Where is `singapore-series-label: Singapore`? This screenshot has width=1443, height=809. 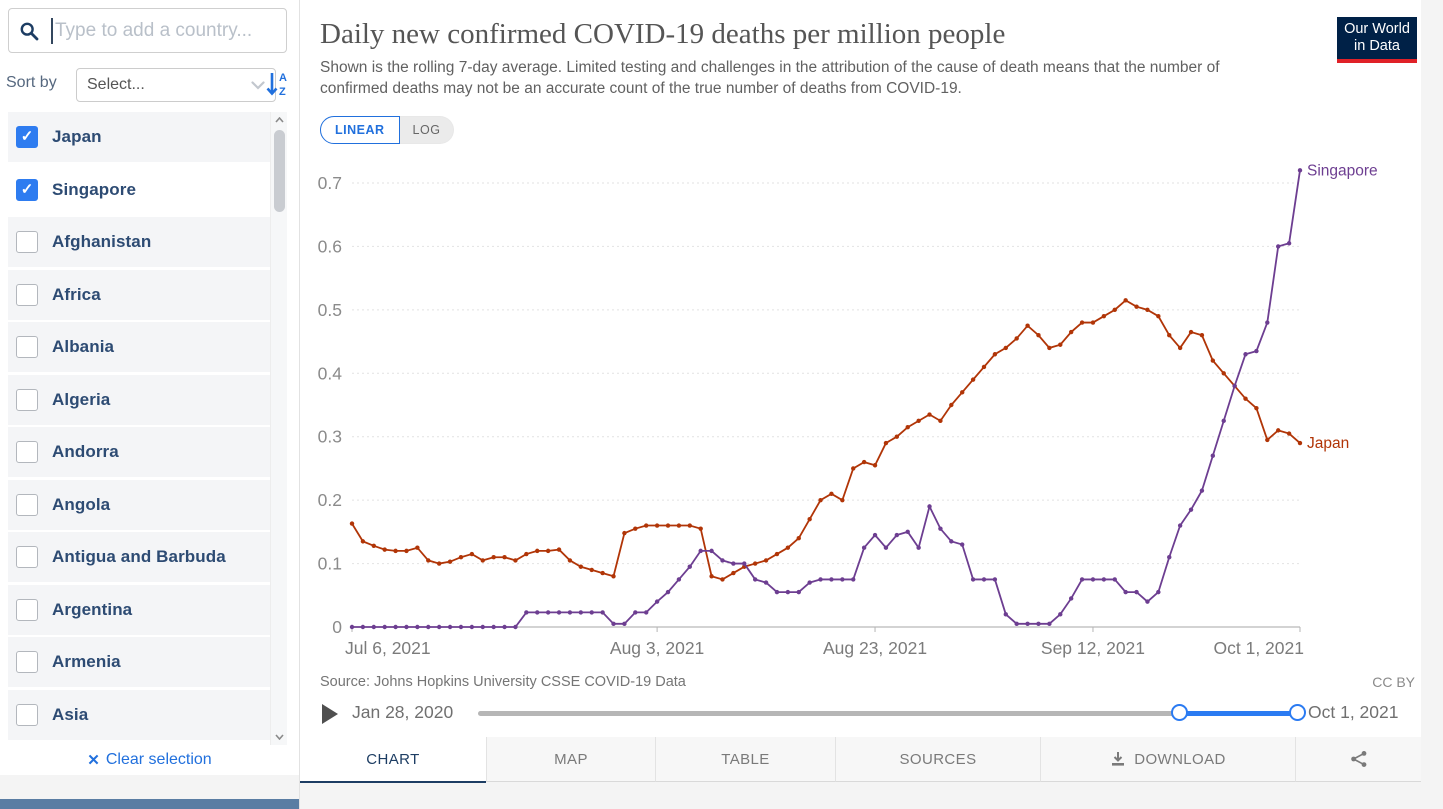
singapore-series-label: Singapore is located at coordinates (1342, 170).